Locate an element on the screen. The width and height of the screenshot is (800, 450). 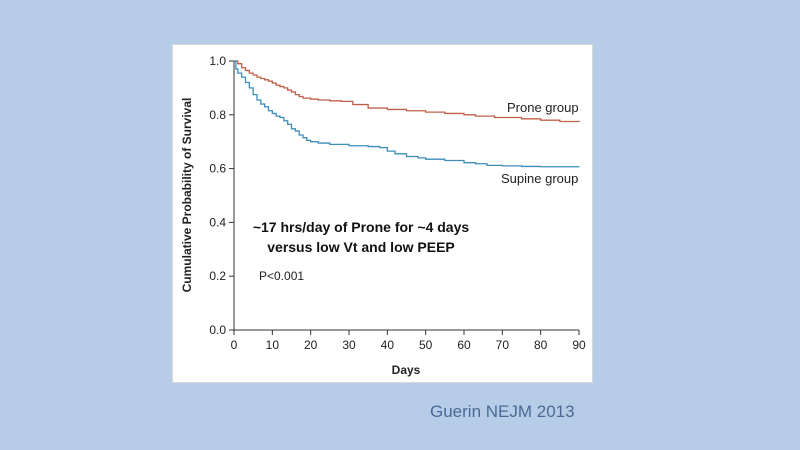
x-tick-label: 70 is located at coordinates (503, 345).